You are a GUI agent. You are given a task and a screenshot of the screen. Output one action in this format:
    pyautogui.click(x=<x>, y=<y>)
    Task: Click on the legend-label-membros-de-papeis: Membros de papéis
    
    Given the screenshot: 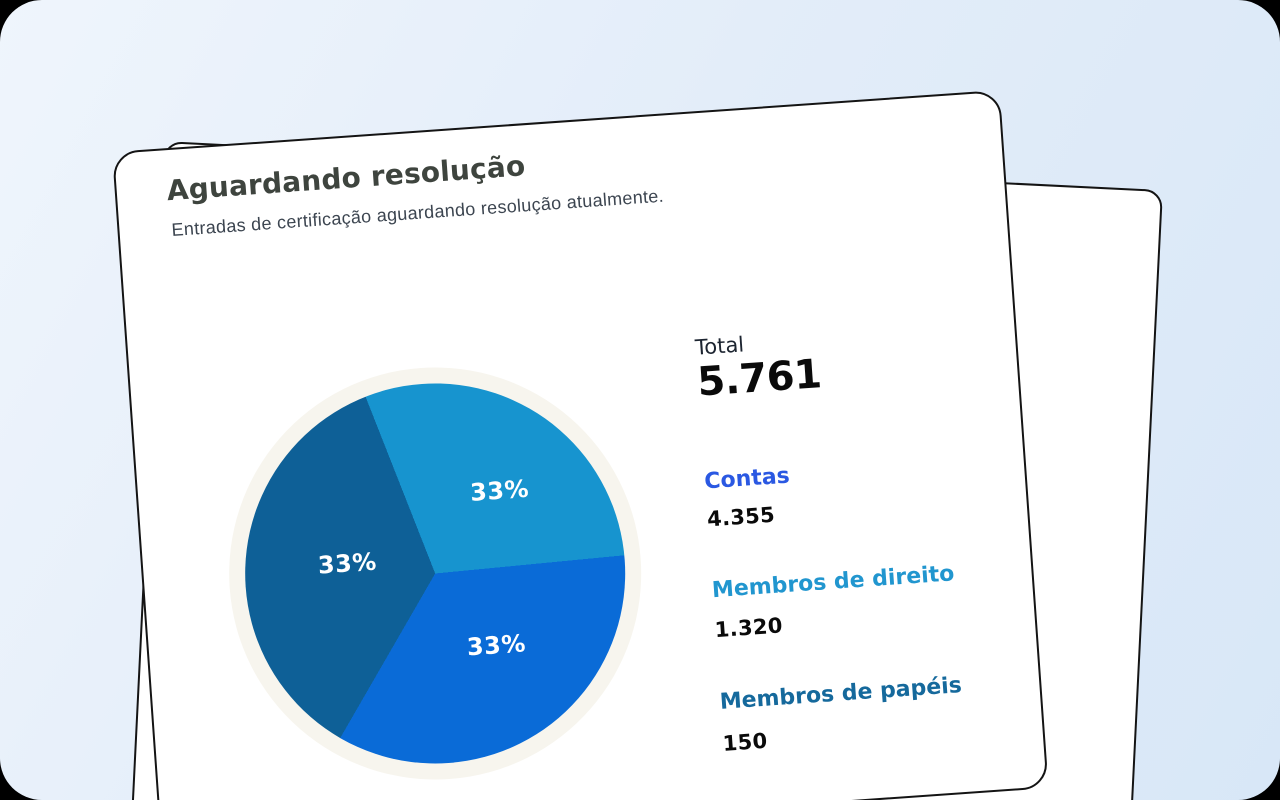 What is the action you would take?
    pyautogui.click(x=841, y=694)
    